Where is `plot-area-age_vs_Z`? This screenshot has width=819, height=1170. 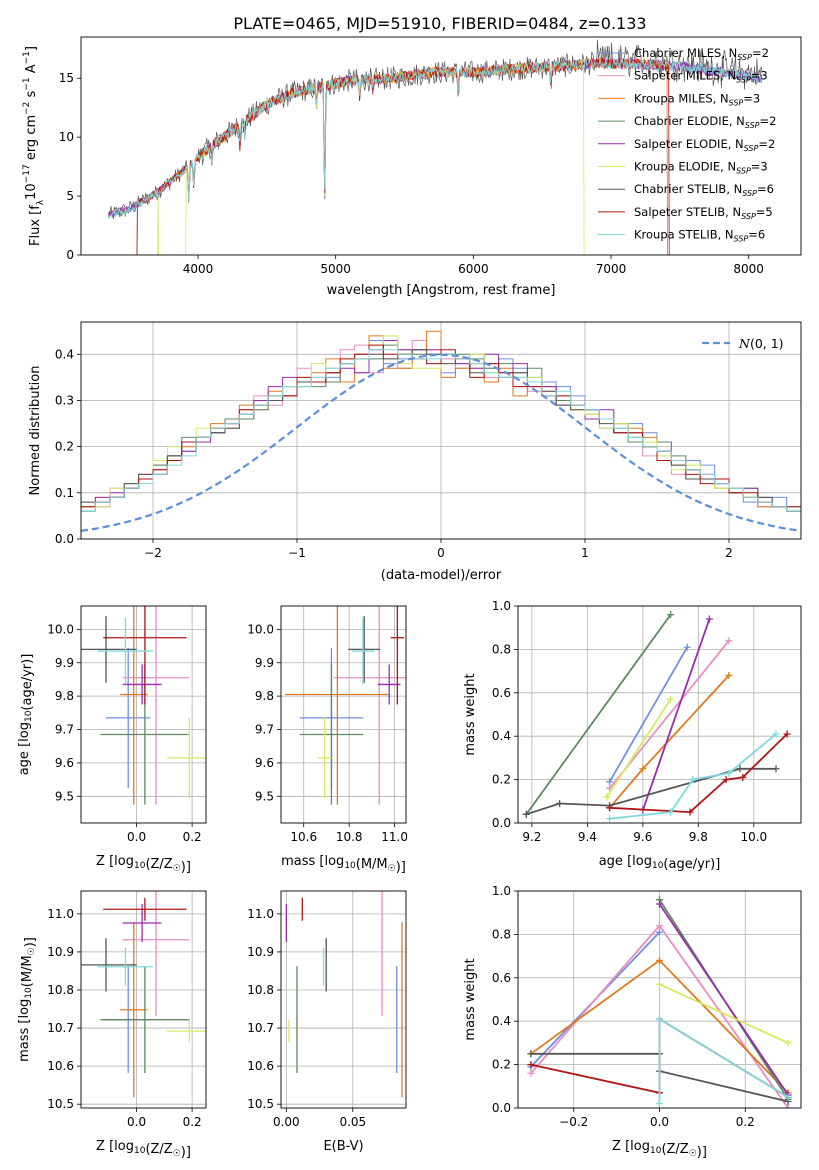
plot-area-age_vs_Z is located at coordinates (143, 714).